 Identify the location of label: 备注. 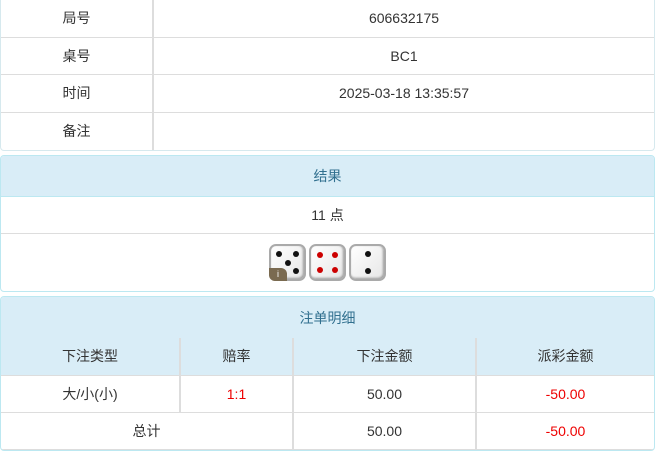
(77, 131).